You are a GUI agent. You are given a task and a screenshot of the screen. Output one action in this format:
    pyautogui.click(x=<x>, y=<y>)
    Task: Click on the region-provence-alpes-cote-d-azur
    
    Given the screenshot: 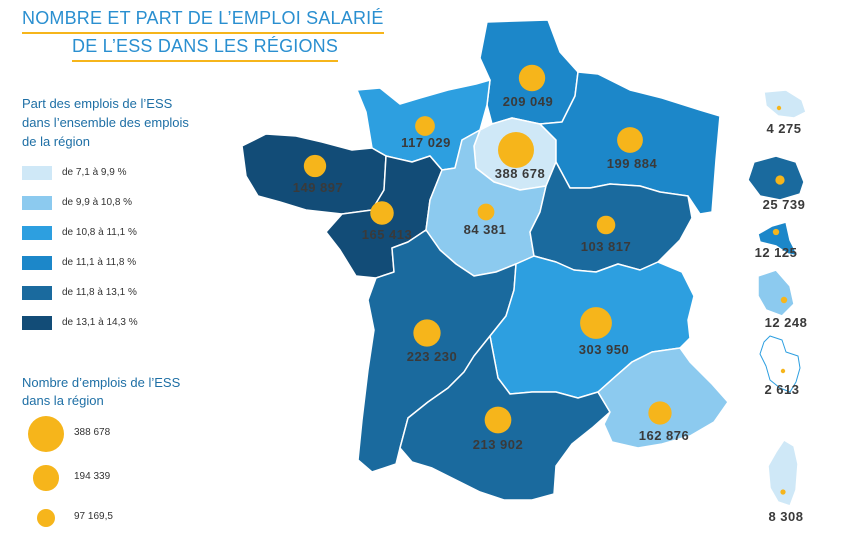 What is the action you would take?
    pyautogui.click(x=663, y=398)
    